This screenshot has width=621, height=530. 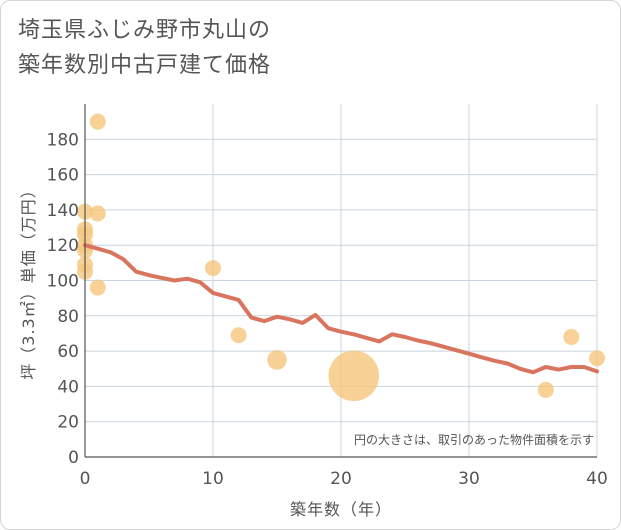 What do you see at coordinates (85, 479) in the screenshot?
I see `x-tick-label: 0` at bounding box center [85, 479].